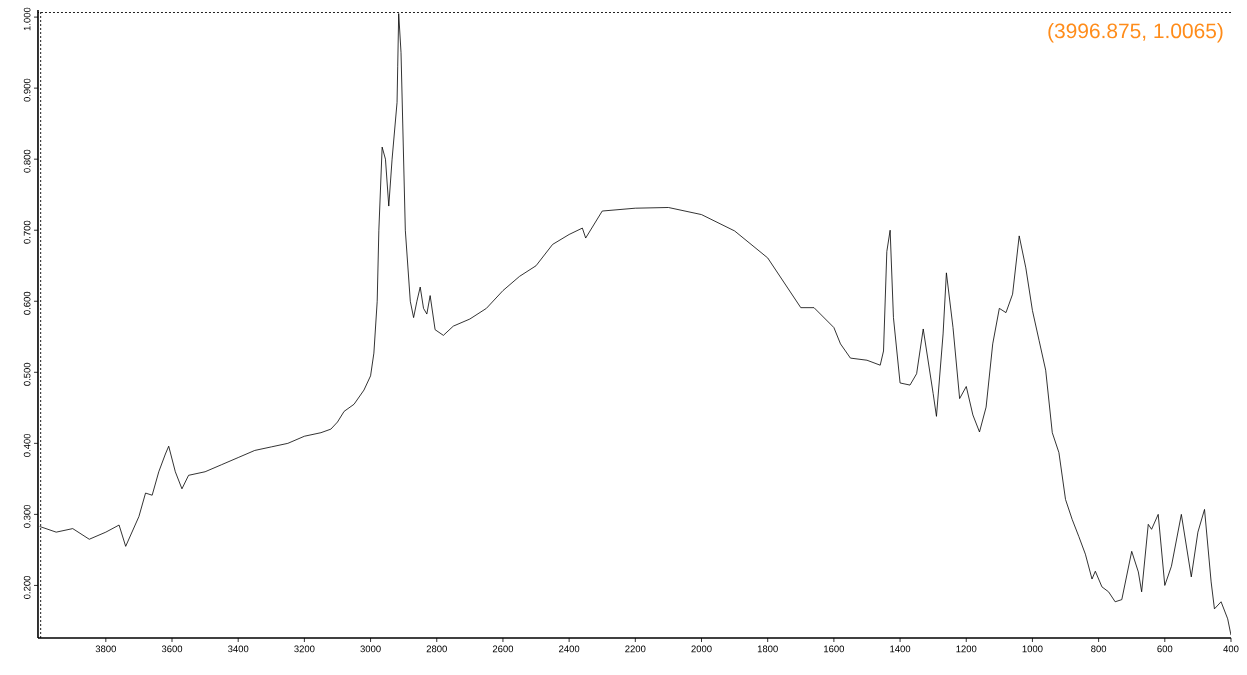  I want to click on x-tick-label: 800, so click(1099, 649).